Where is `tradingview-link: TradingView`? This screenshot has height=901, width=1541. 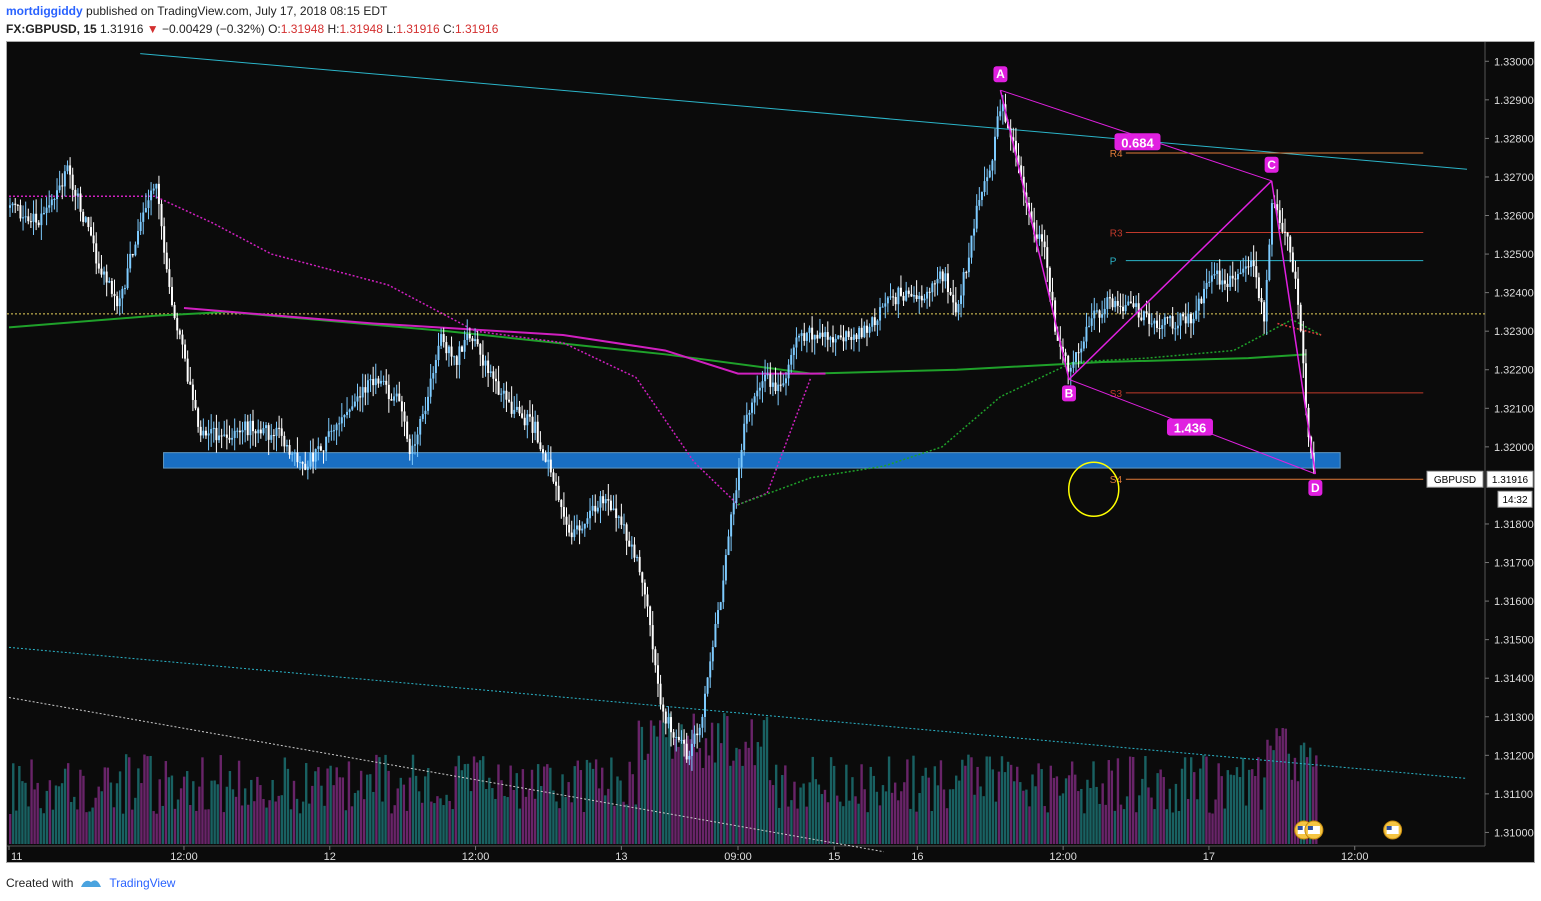
tradingview-link: TradingView is located at coordinates (142, 883).